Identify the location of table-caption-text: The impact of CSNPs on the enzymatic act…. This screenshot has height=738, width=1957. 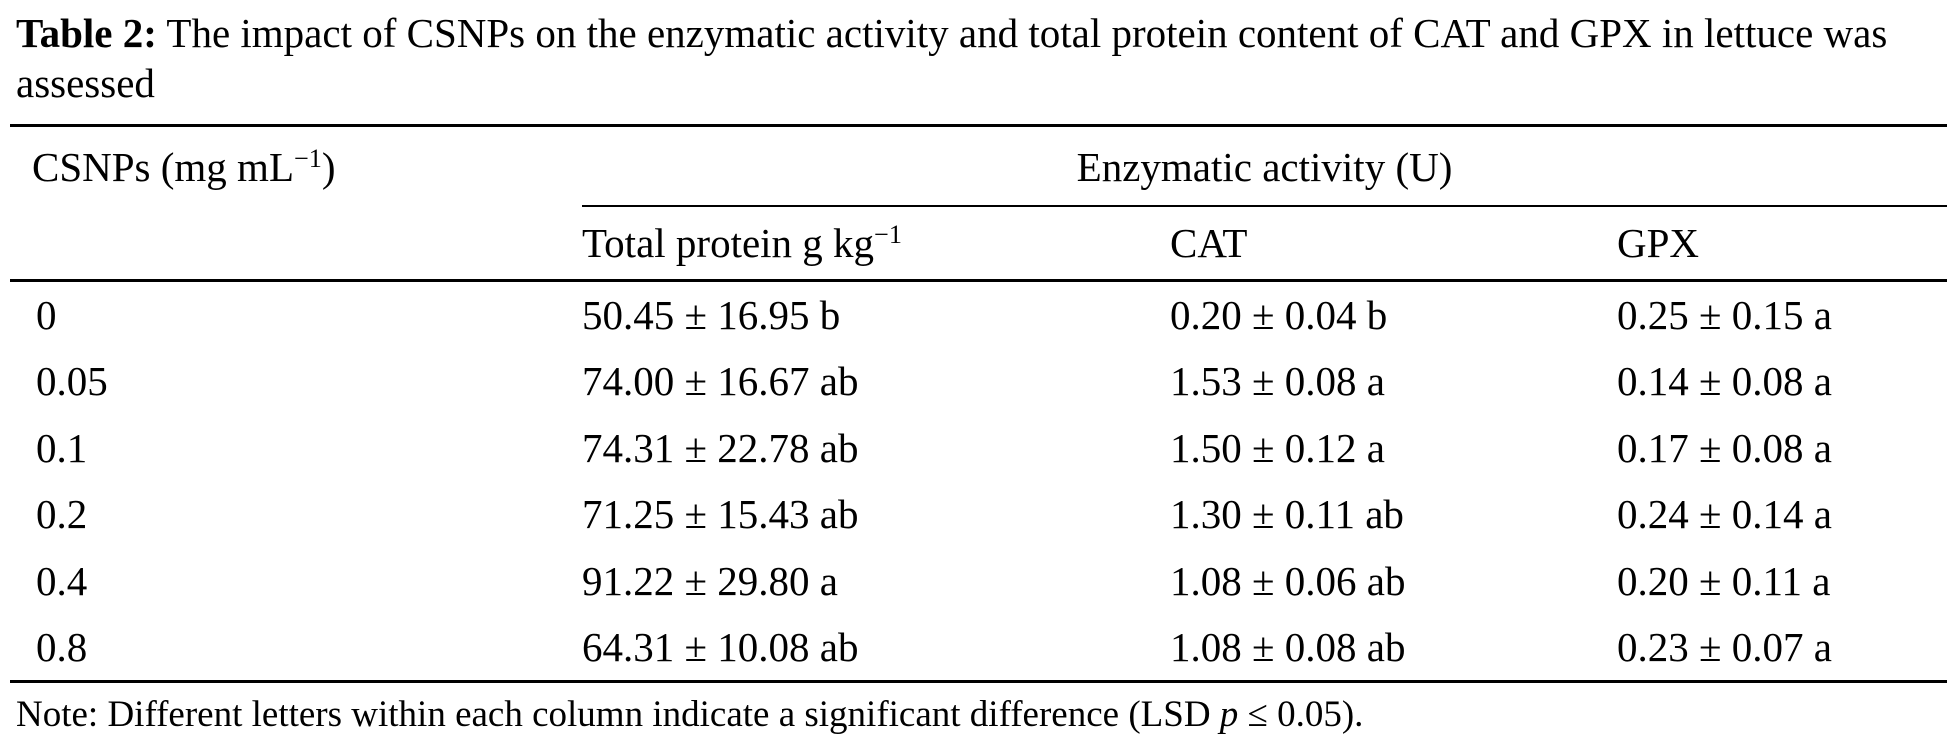
(952, 58).